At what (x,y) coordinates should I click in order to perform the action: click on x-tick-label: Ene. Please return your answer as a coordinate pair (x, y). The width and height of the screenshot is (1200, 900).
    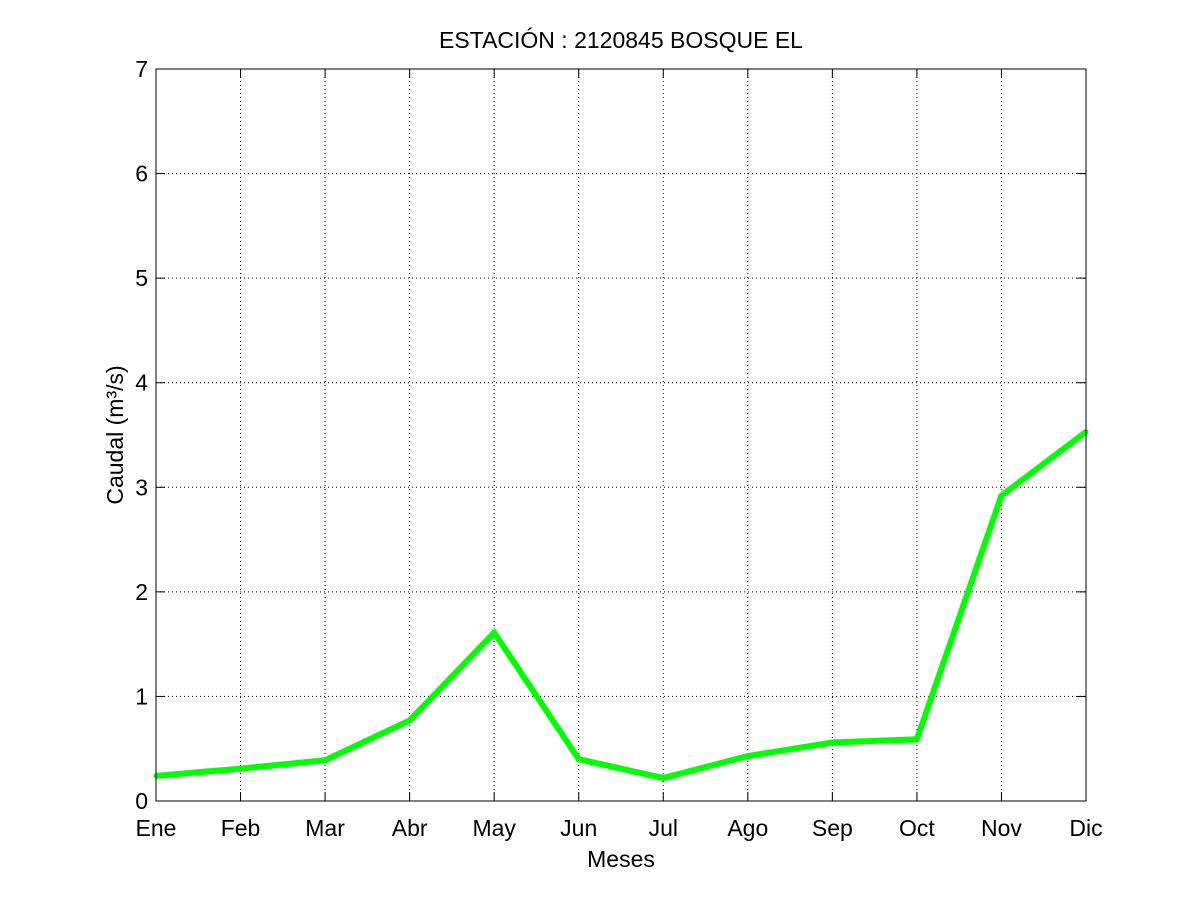
    Looking at the image, I should click on (156, 828).